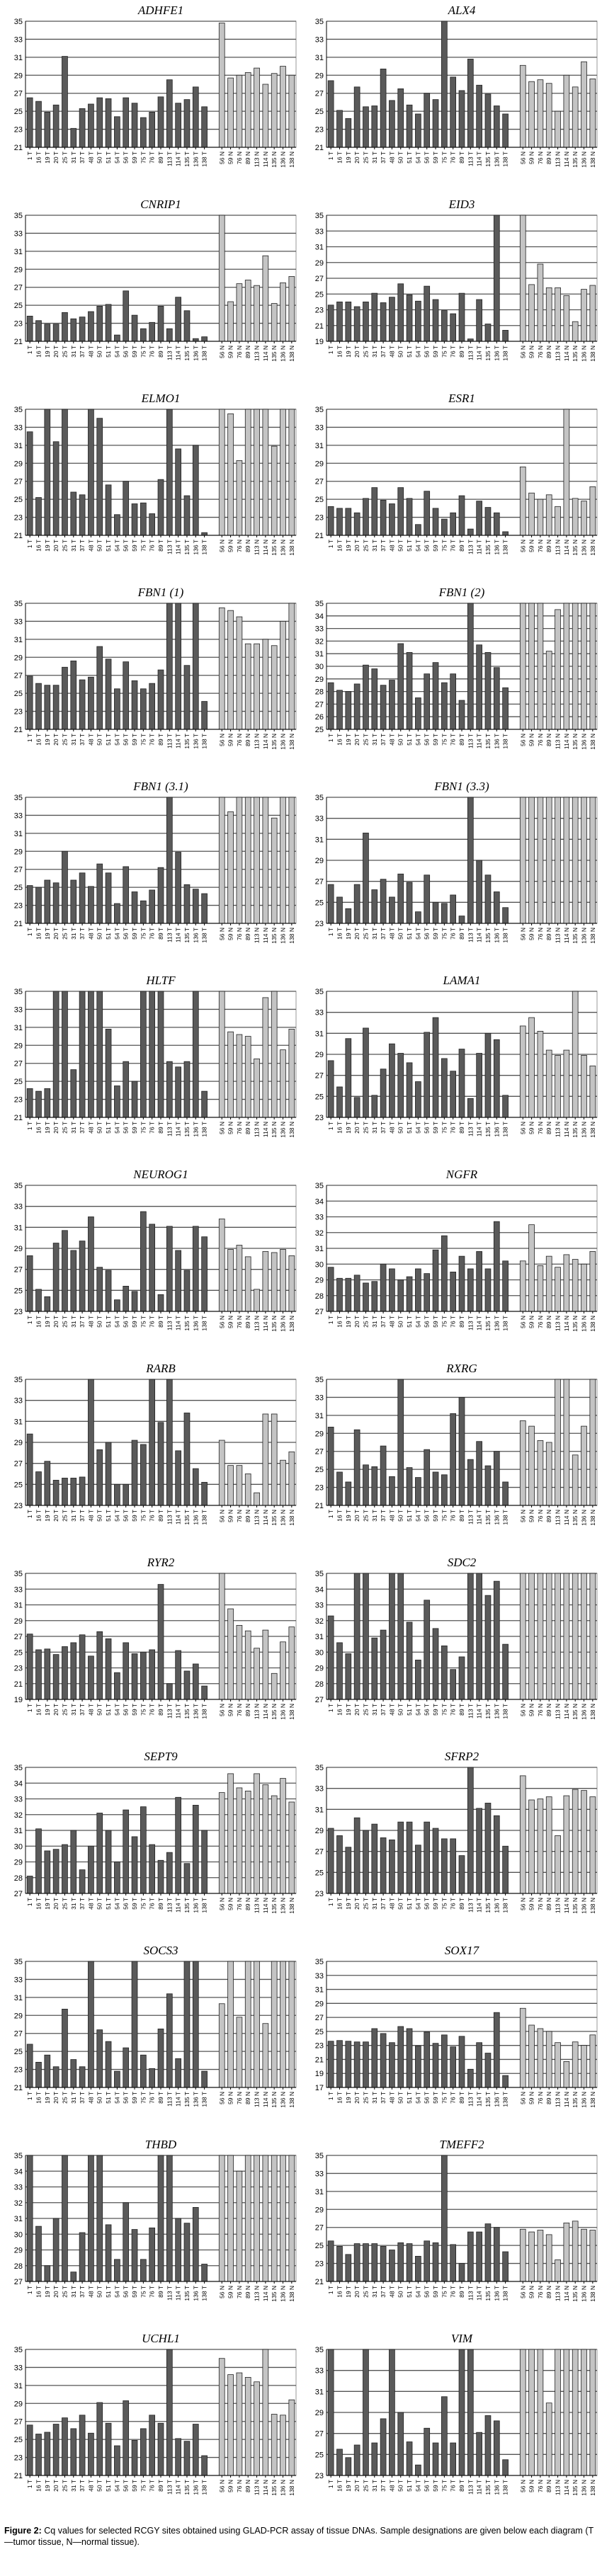  I want to click on chart-title: ELMO1, so click(161, 399).